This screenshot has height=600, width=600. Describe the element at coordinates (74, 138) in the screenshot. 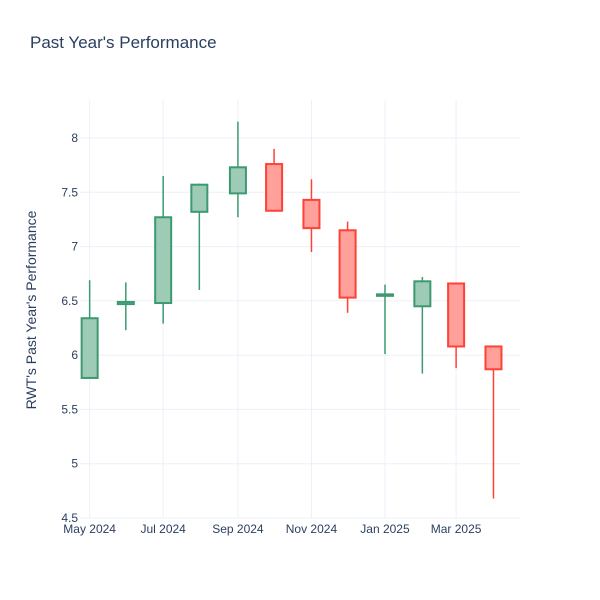

I see `y-tick-label: 8` at that location.